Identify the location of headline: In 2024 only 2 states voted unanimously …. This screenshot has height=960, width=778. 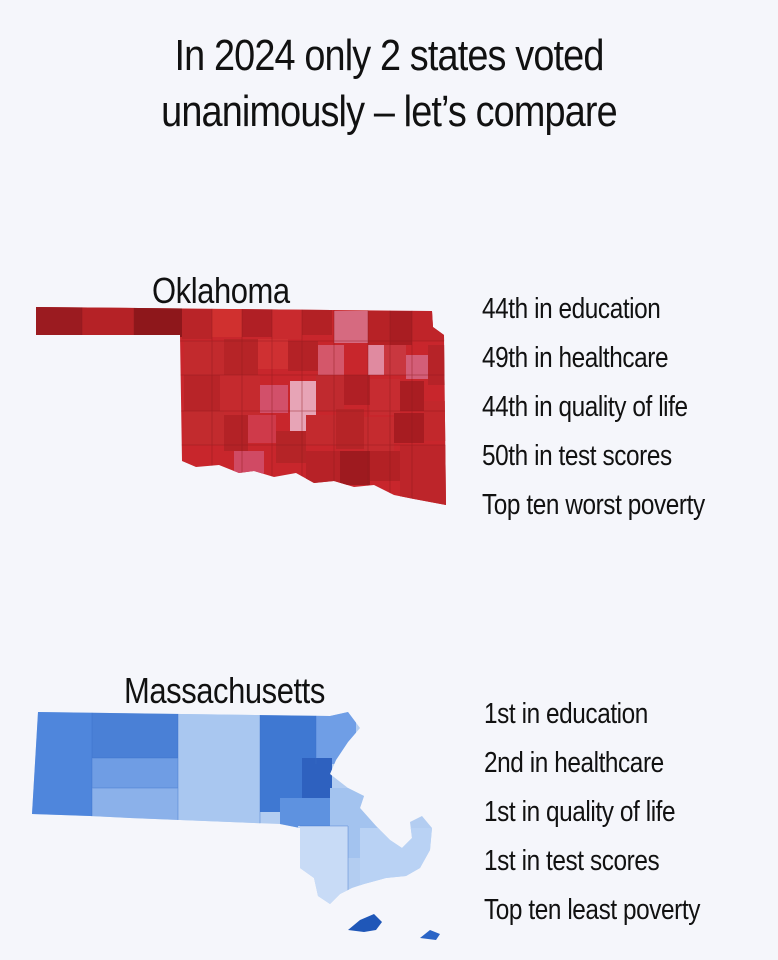
(388, 84).